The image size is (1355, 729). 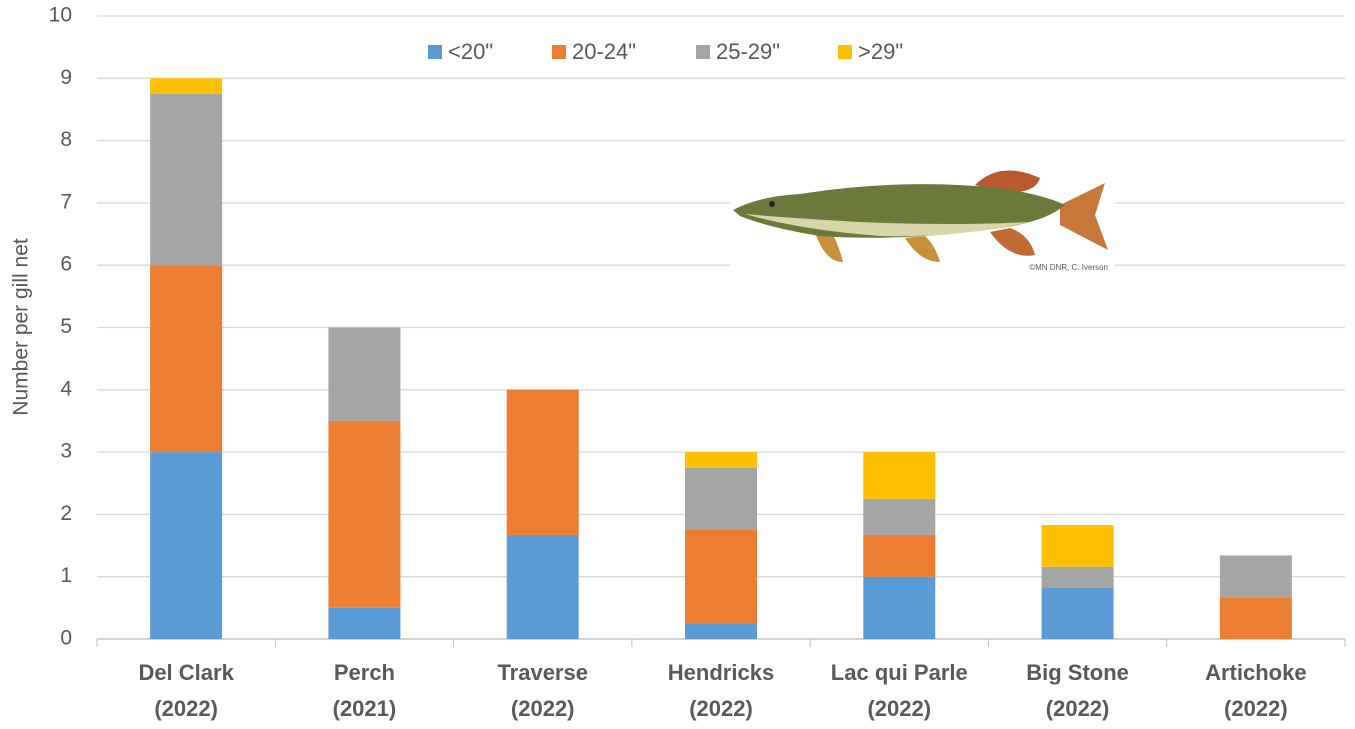 What do you see at coordinates (887, 225) in the screenshot?
I see `fish-belly` at bounding box center [887, 225].